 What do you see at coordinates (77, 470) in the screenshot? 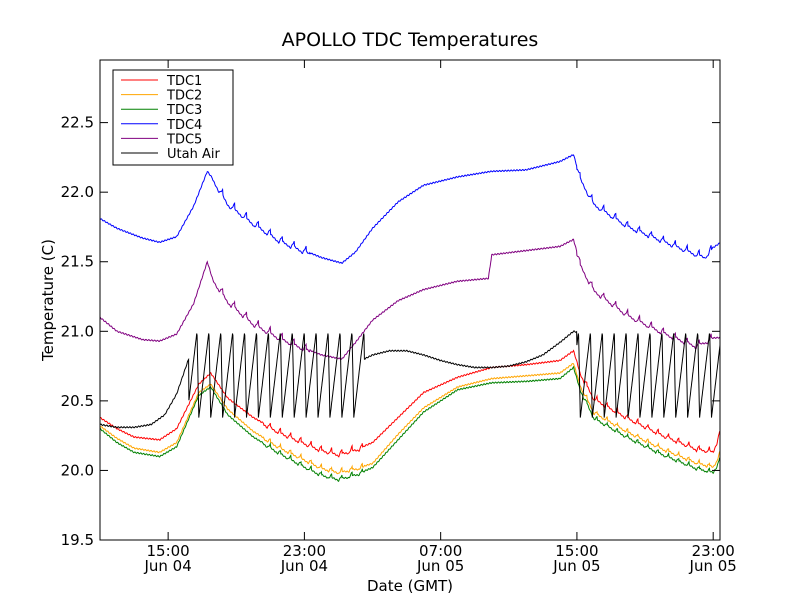
I see `y-tick-label: 20.0` at bounding box center [77, 470].